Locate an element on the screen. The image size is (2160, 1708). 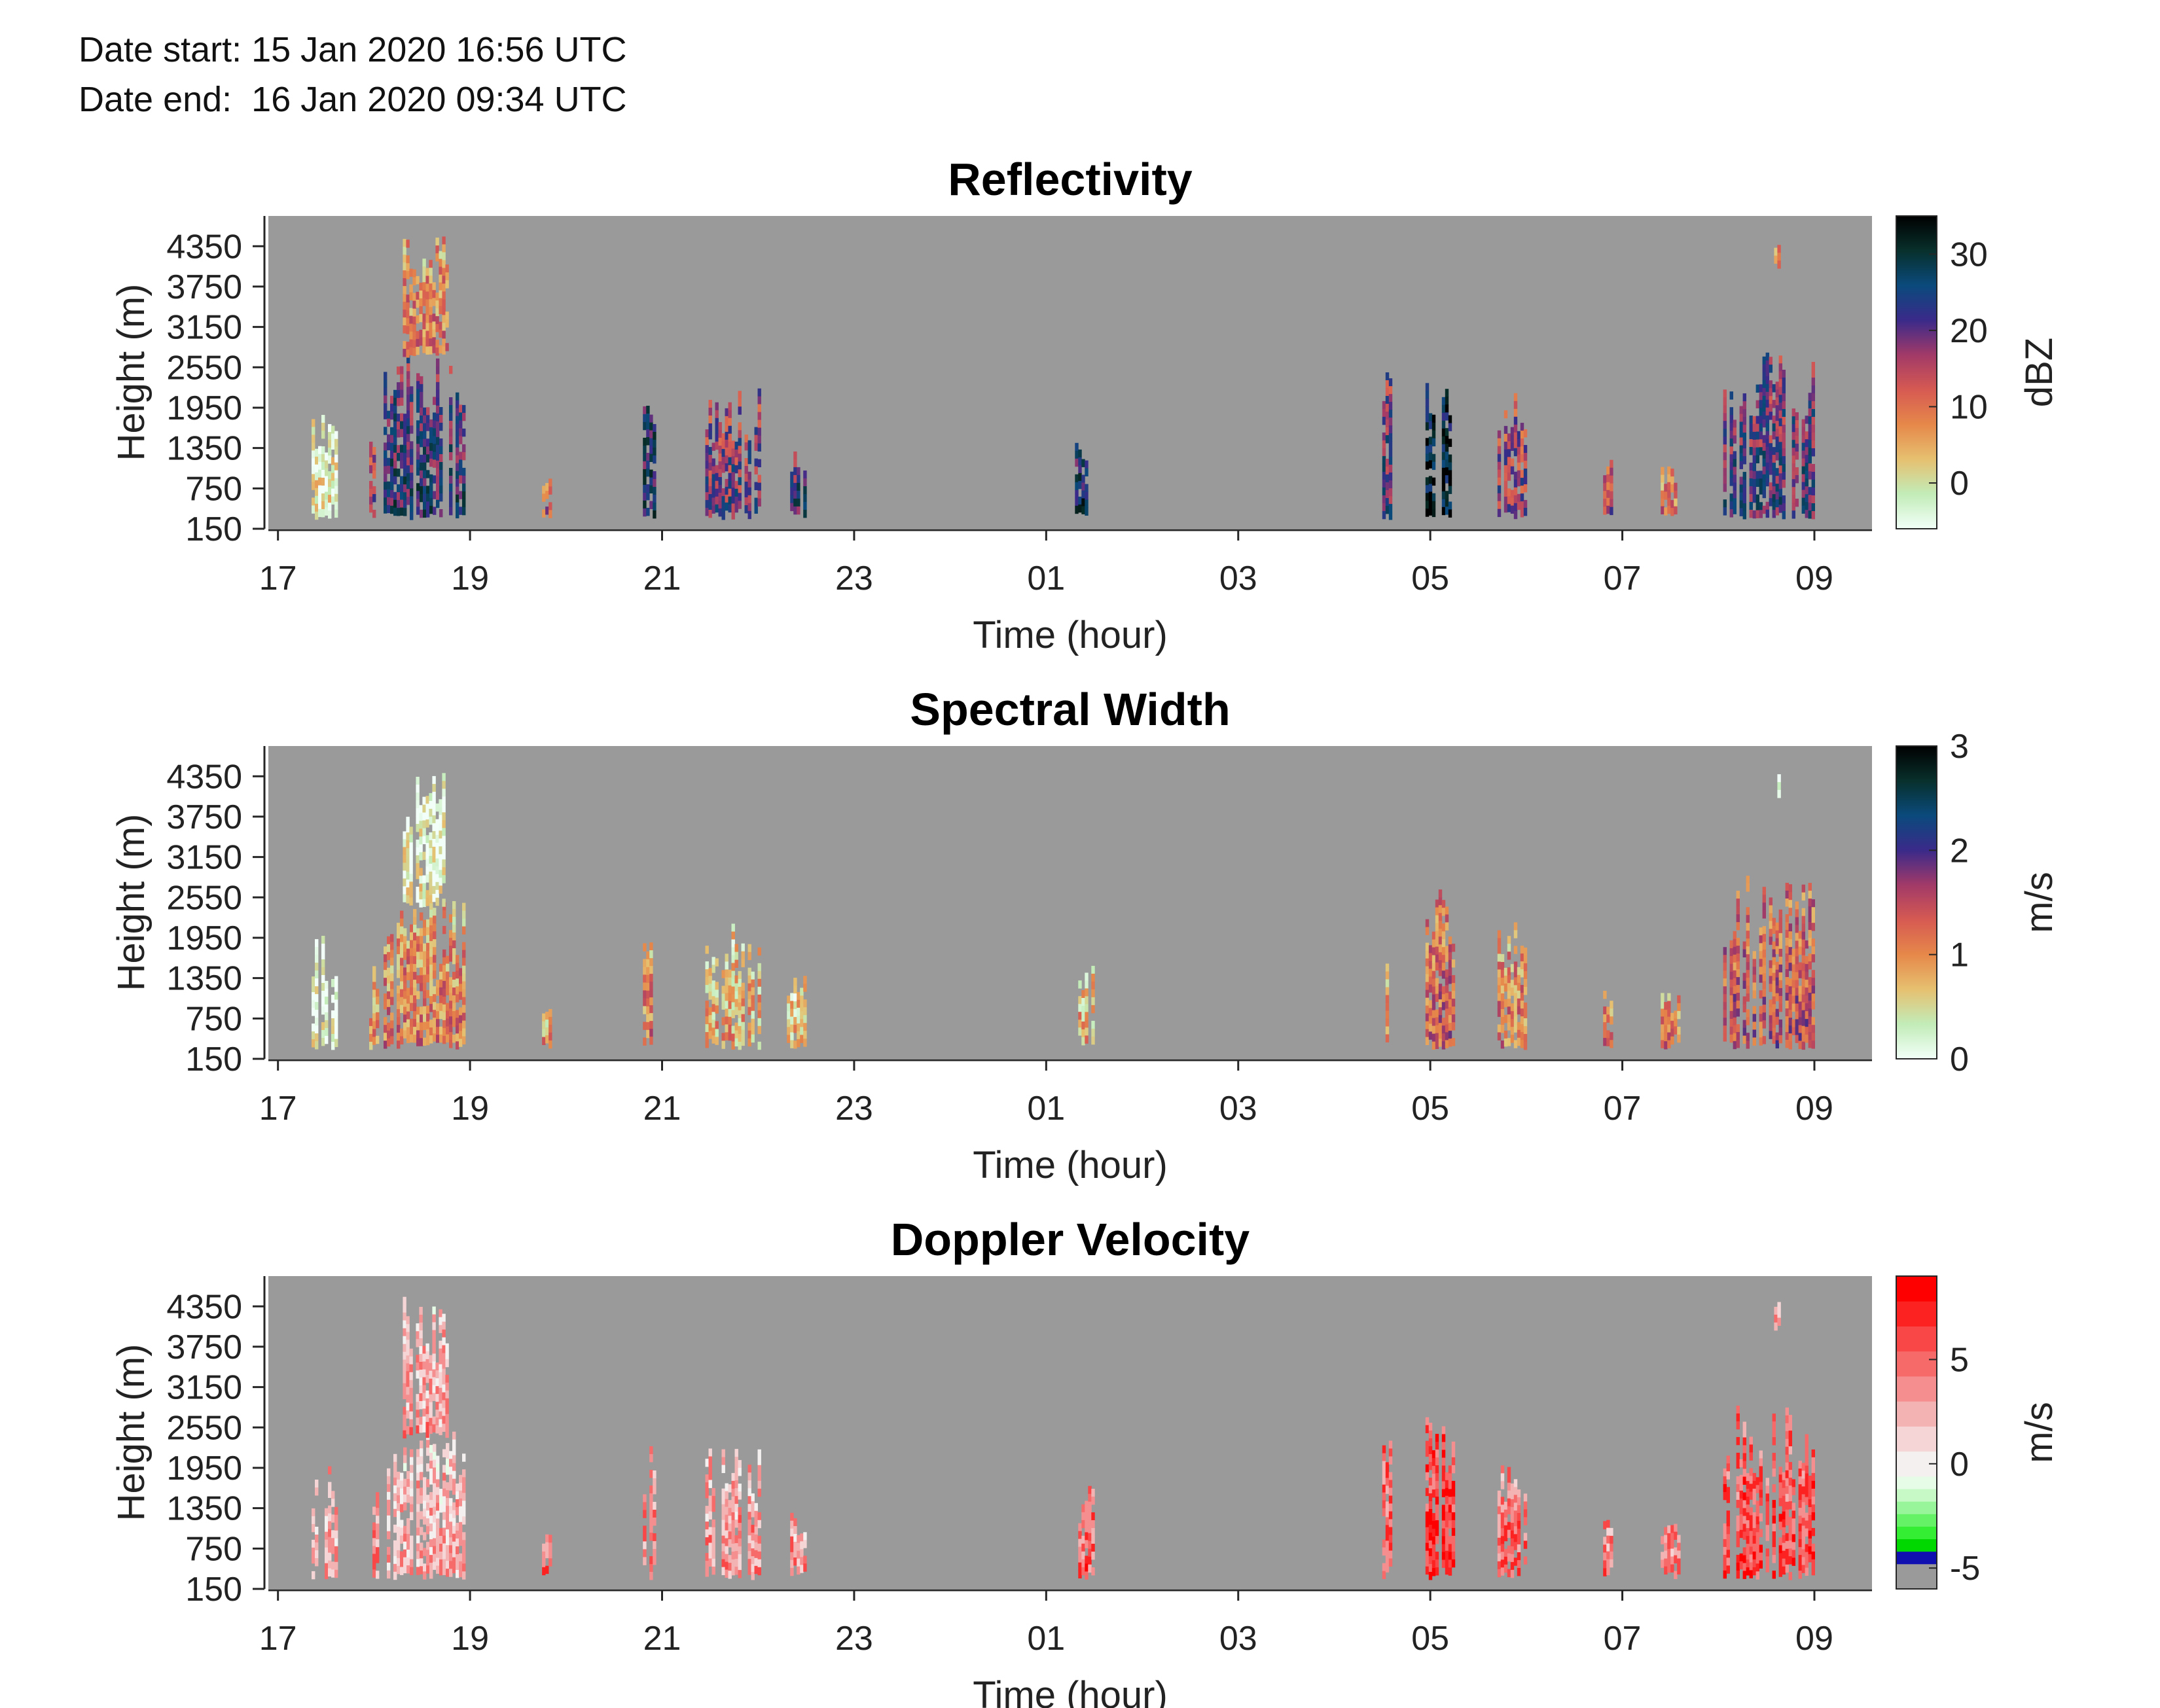
colorbar-tick-label: 2 is located at coordinates (1959, 851).